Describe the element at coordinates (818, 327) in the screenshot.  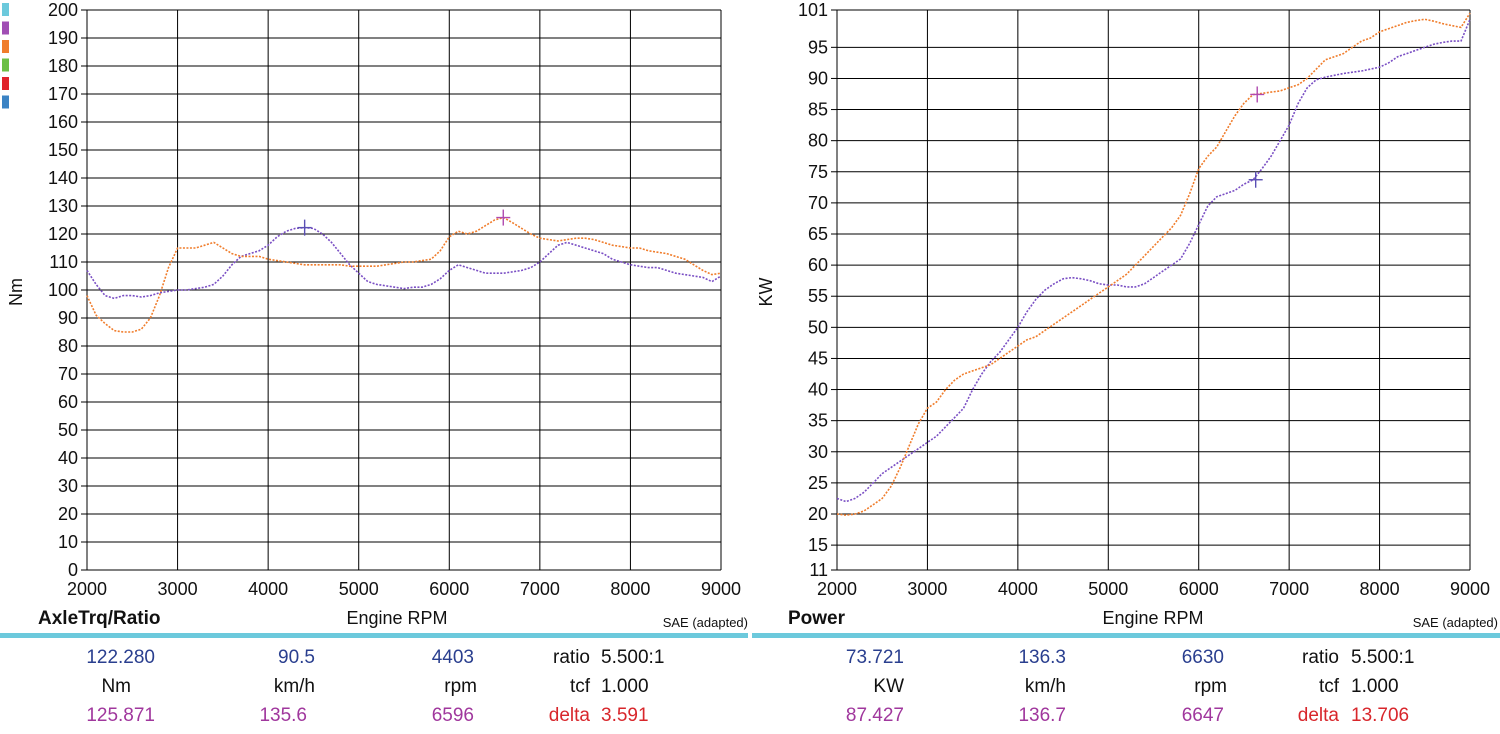
I see `power-y-tick-label: 50` at that location.